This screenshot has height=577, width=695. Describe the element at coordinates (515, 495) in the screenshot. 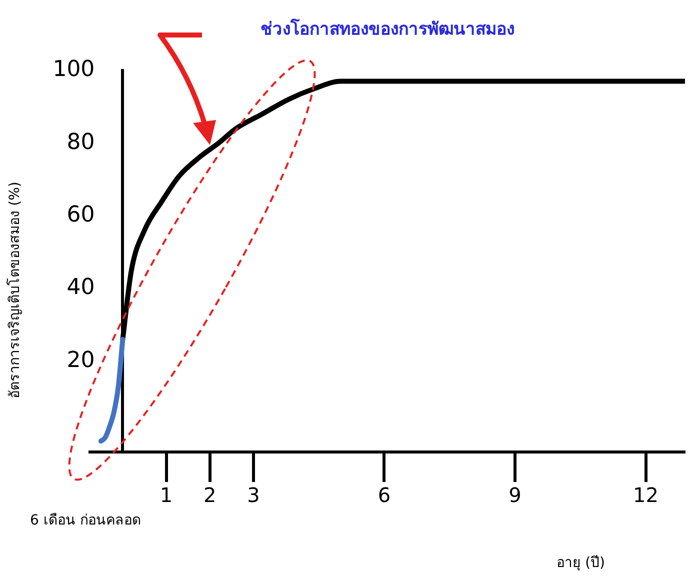

I see `x-tick-label: 9` at that location.